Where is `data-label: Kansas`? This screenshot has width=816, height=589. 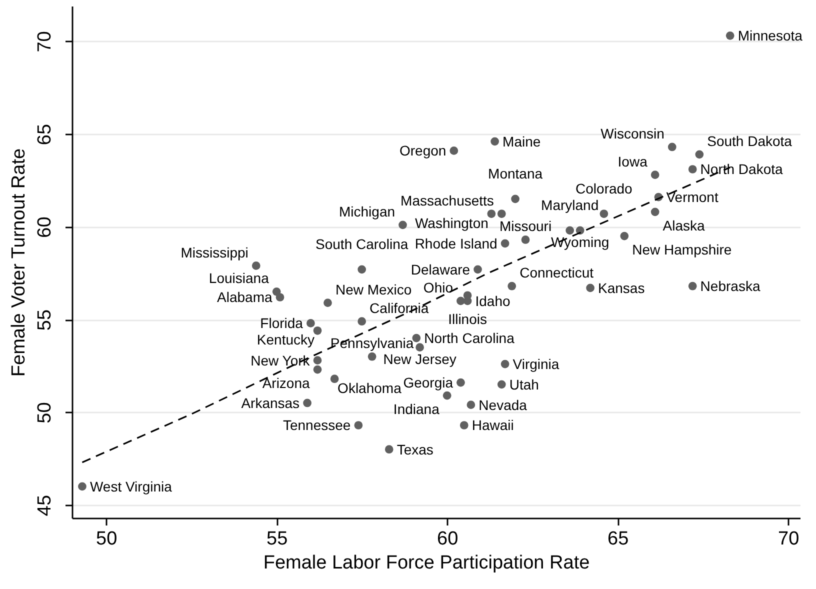 data-label: Kansas is located at coordinates (621, 288).